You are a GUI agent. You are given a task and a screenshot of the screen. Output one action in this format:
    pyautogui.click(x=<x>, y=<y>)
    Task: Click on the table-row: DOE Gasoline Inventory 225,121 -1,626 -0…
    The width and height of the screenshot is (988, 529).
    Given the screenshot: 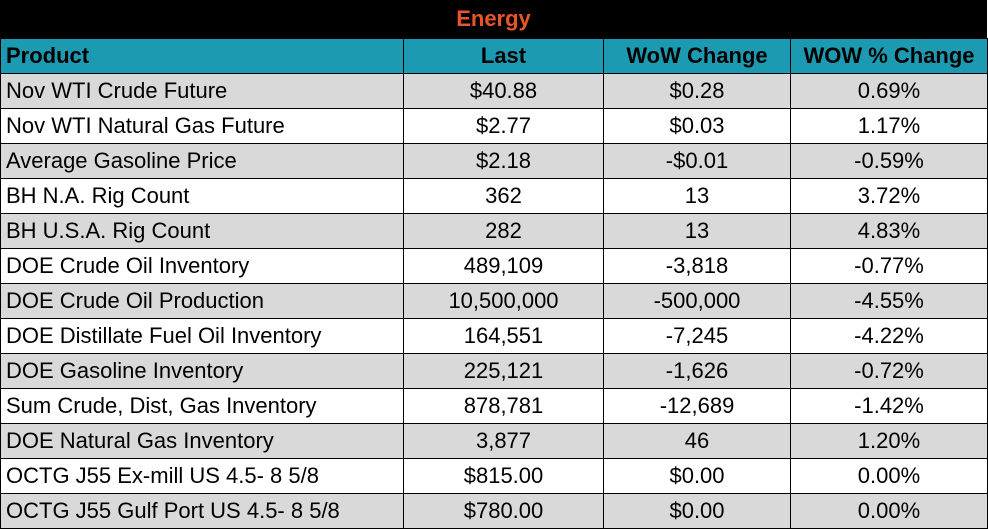 What is the action you would take?
    pyautogui.click(x=494, y=371)
    